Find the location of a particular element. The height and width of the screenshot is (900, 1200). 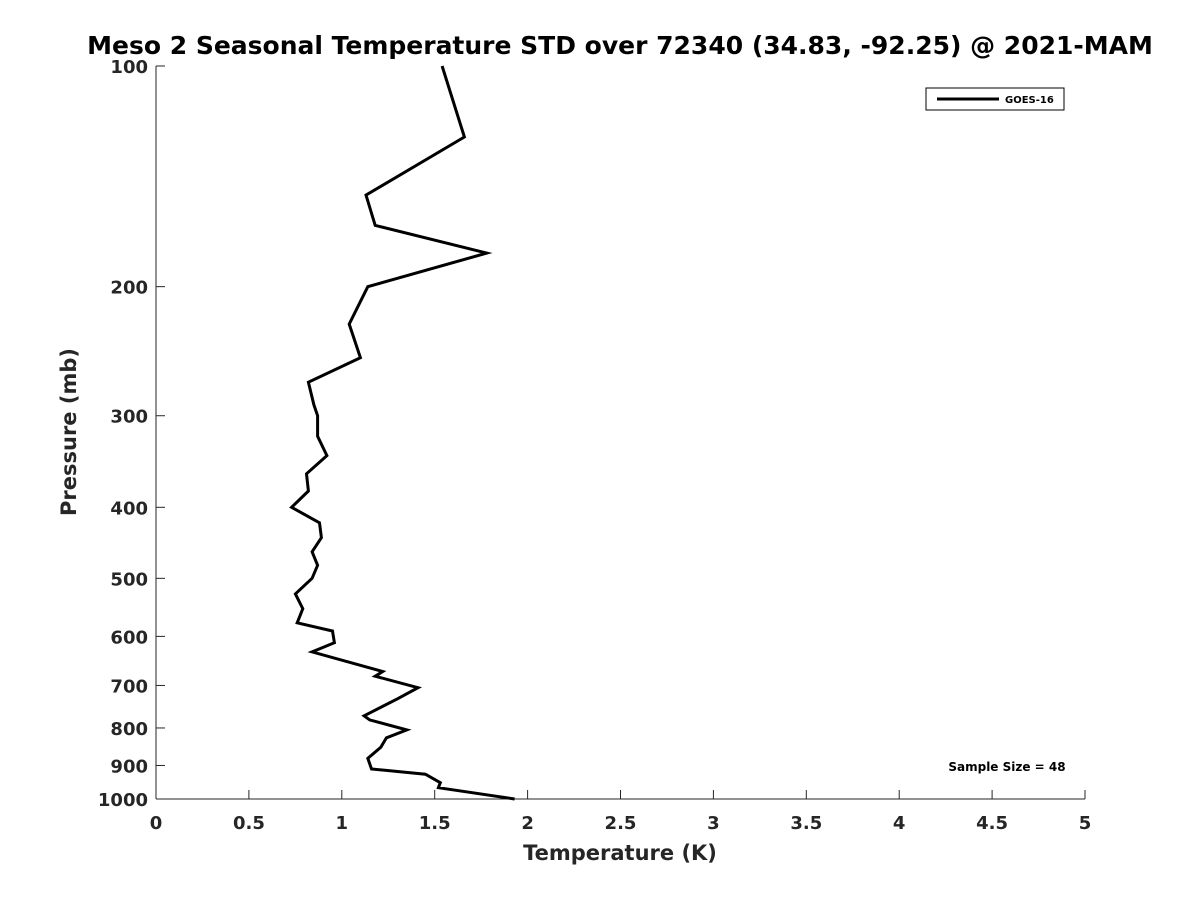

legend: GOES-16 is located at coordinates (995, 99).